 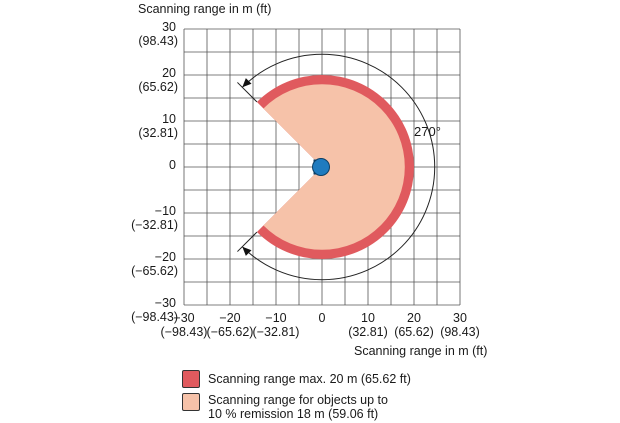 What do you see at coordinates (321, 167) in the screenshot?
I see `sensor-head` at bounding box center [321, 167].